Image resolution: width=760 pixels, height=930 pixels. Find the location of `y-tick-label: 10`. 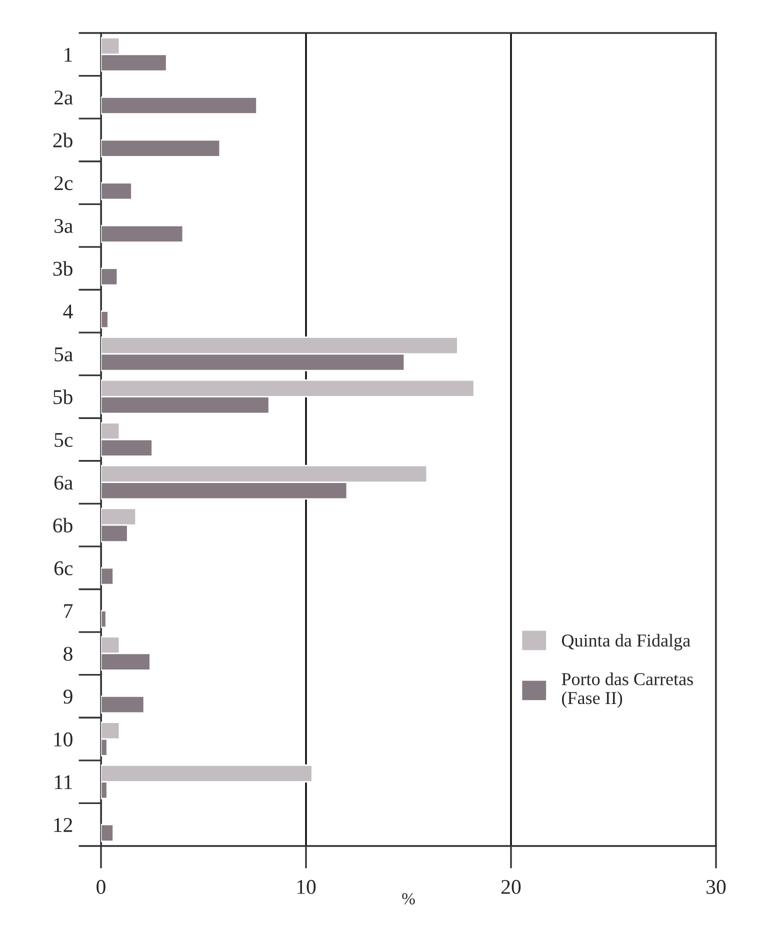

y-tick-label: 10 is located at coordinates (63, 739).